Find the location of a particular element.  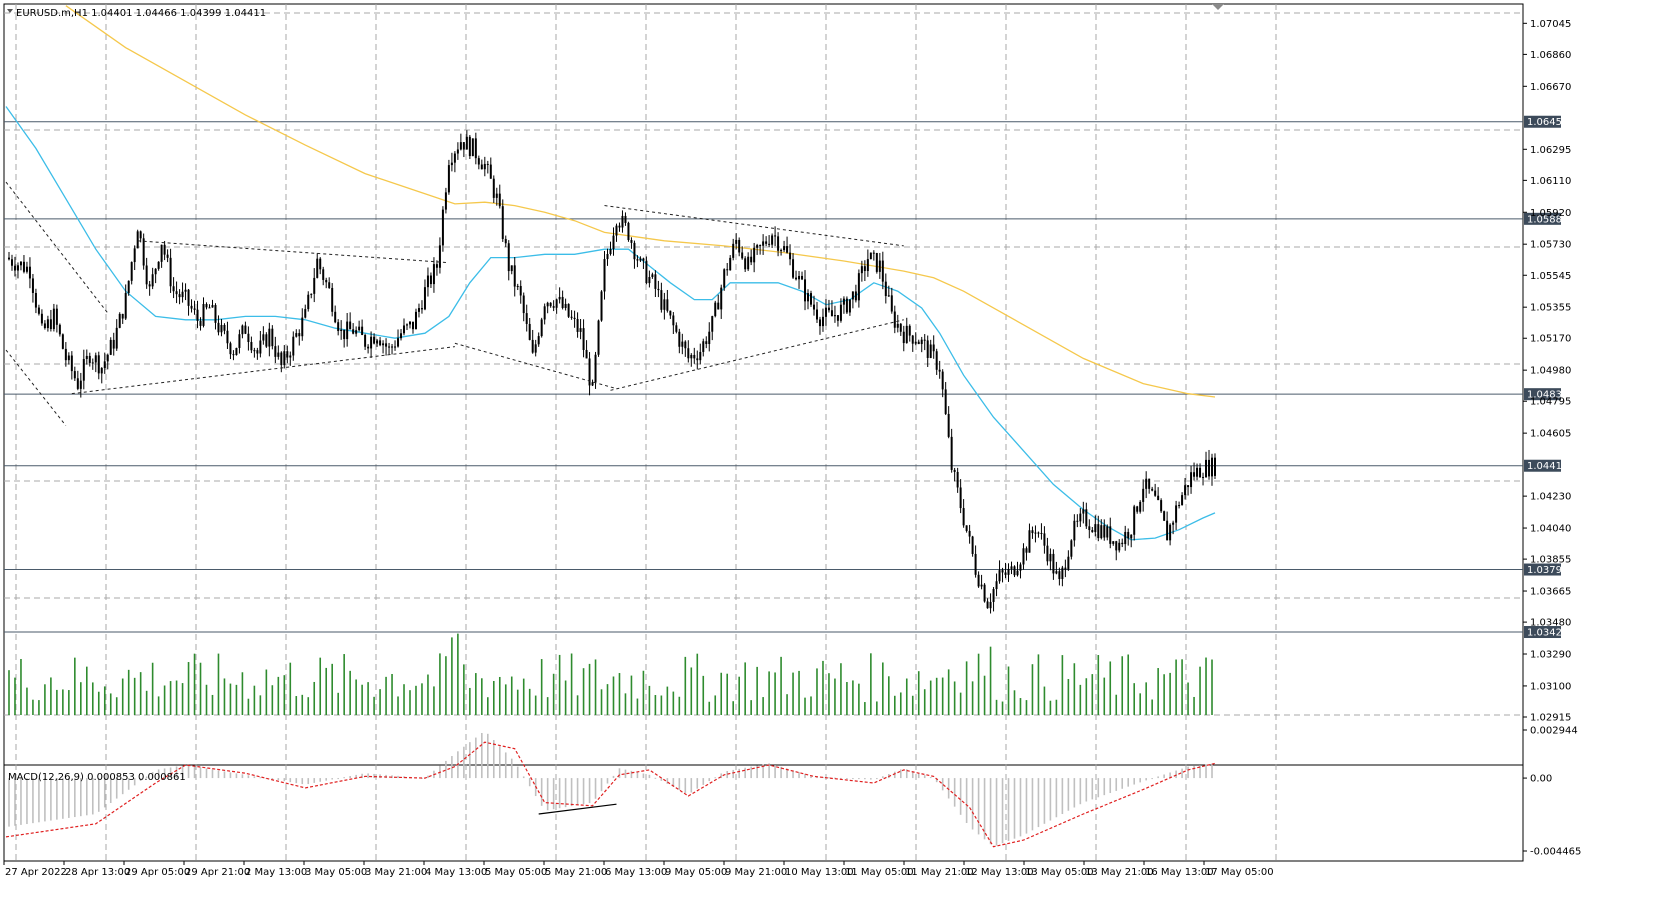

dropdown-triangle-icon is located at coordinates (10, 11).